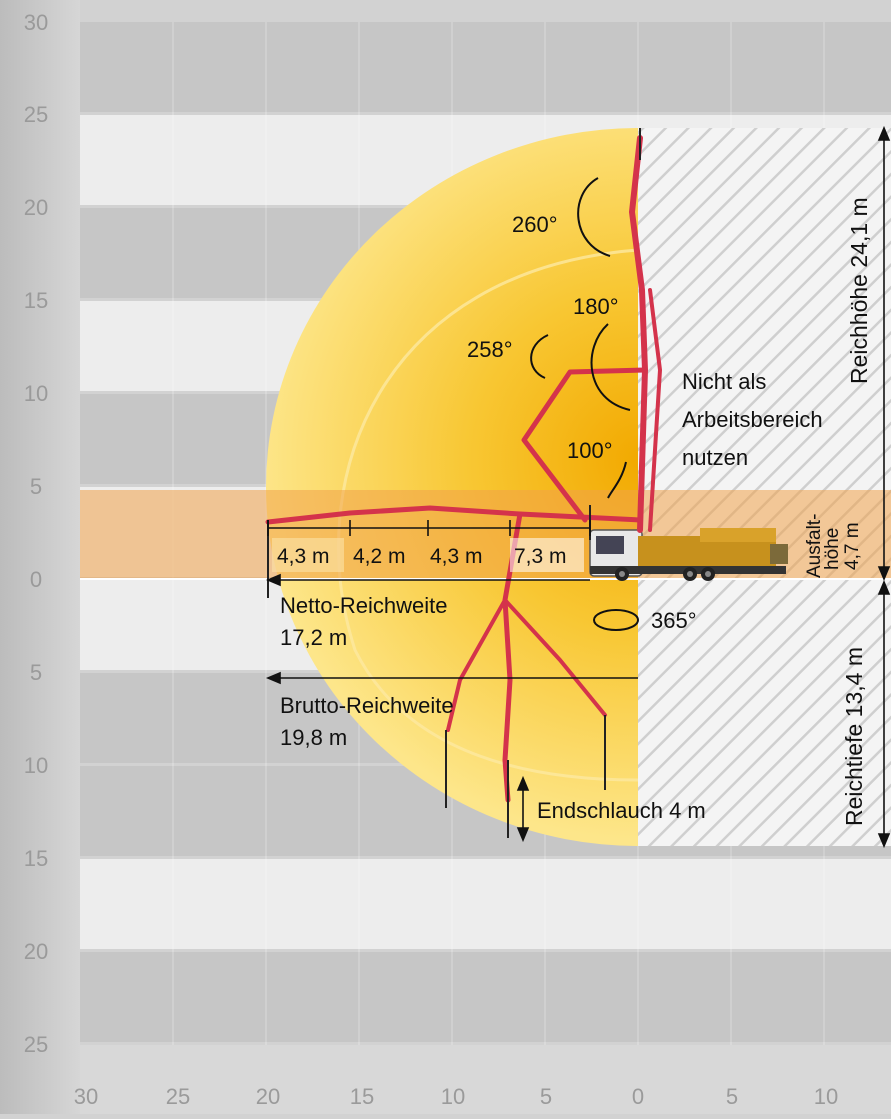 The image size is (891, 1119). What do you see at coordinates (362, 1096) in the screenshot?
I see `x-label: 15` at bounding box center [362, 1096].